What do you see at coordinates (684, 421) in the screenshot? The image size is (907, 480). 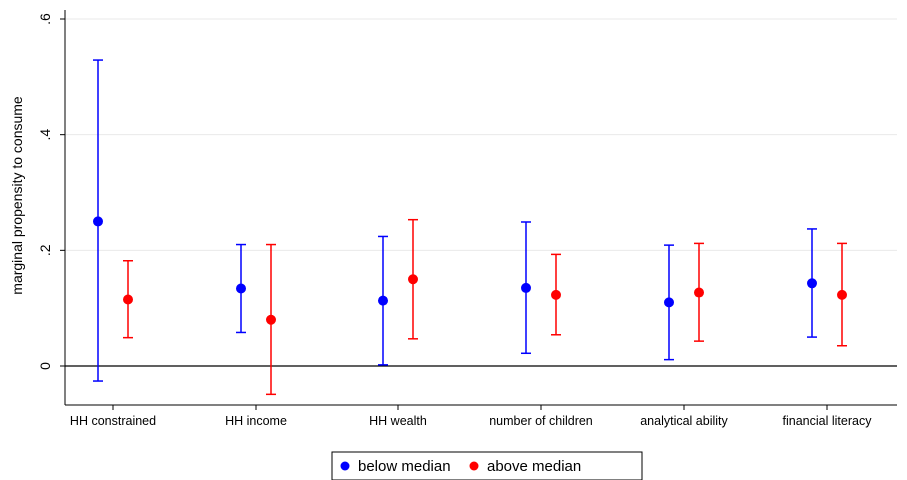 I see `x-tick-label-analytical-ability: analytical ability` at bounding box center [684, 421].